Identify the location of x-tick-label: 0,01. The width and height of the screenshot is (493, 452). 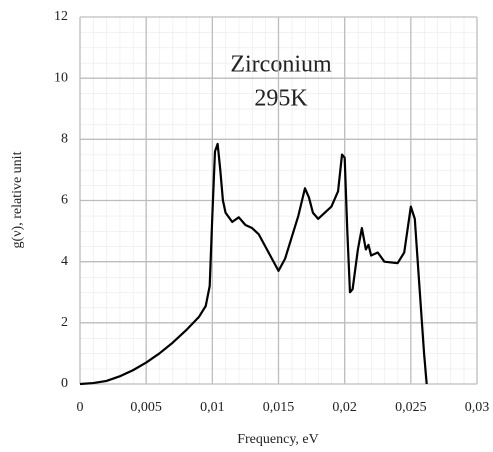
(212, 407).